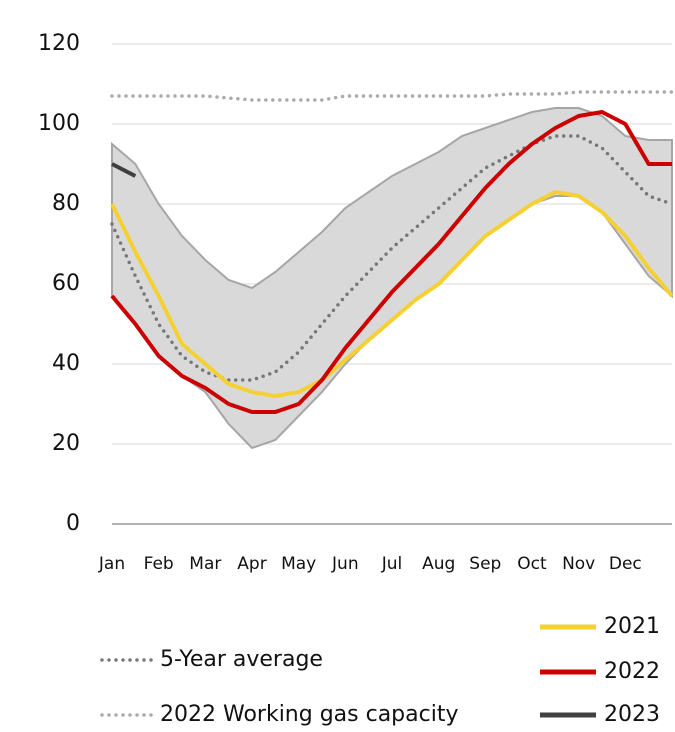 This screenshot has width=675, height=732. What do you see at coordinates (578, 564) in the screenshot?
I see `x-tick-label: Nov` at bounding box center [578, 564].